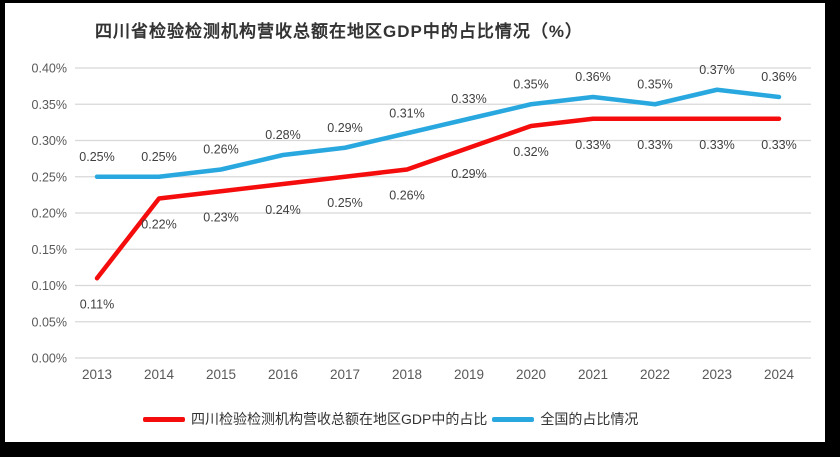  Describe the element at coordinates (339, 31) in the screenshot. I see `chart-title: 四川省检验检测机构营收总额在地区GDP中的占比情况（%）` at that location.